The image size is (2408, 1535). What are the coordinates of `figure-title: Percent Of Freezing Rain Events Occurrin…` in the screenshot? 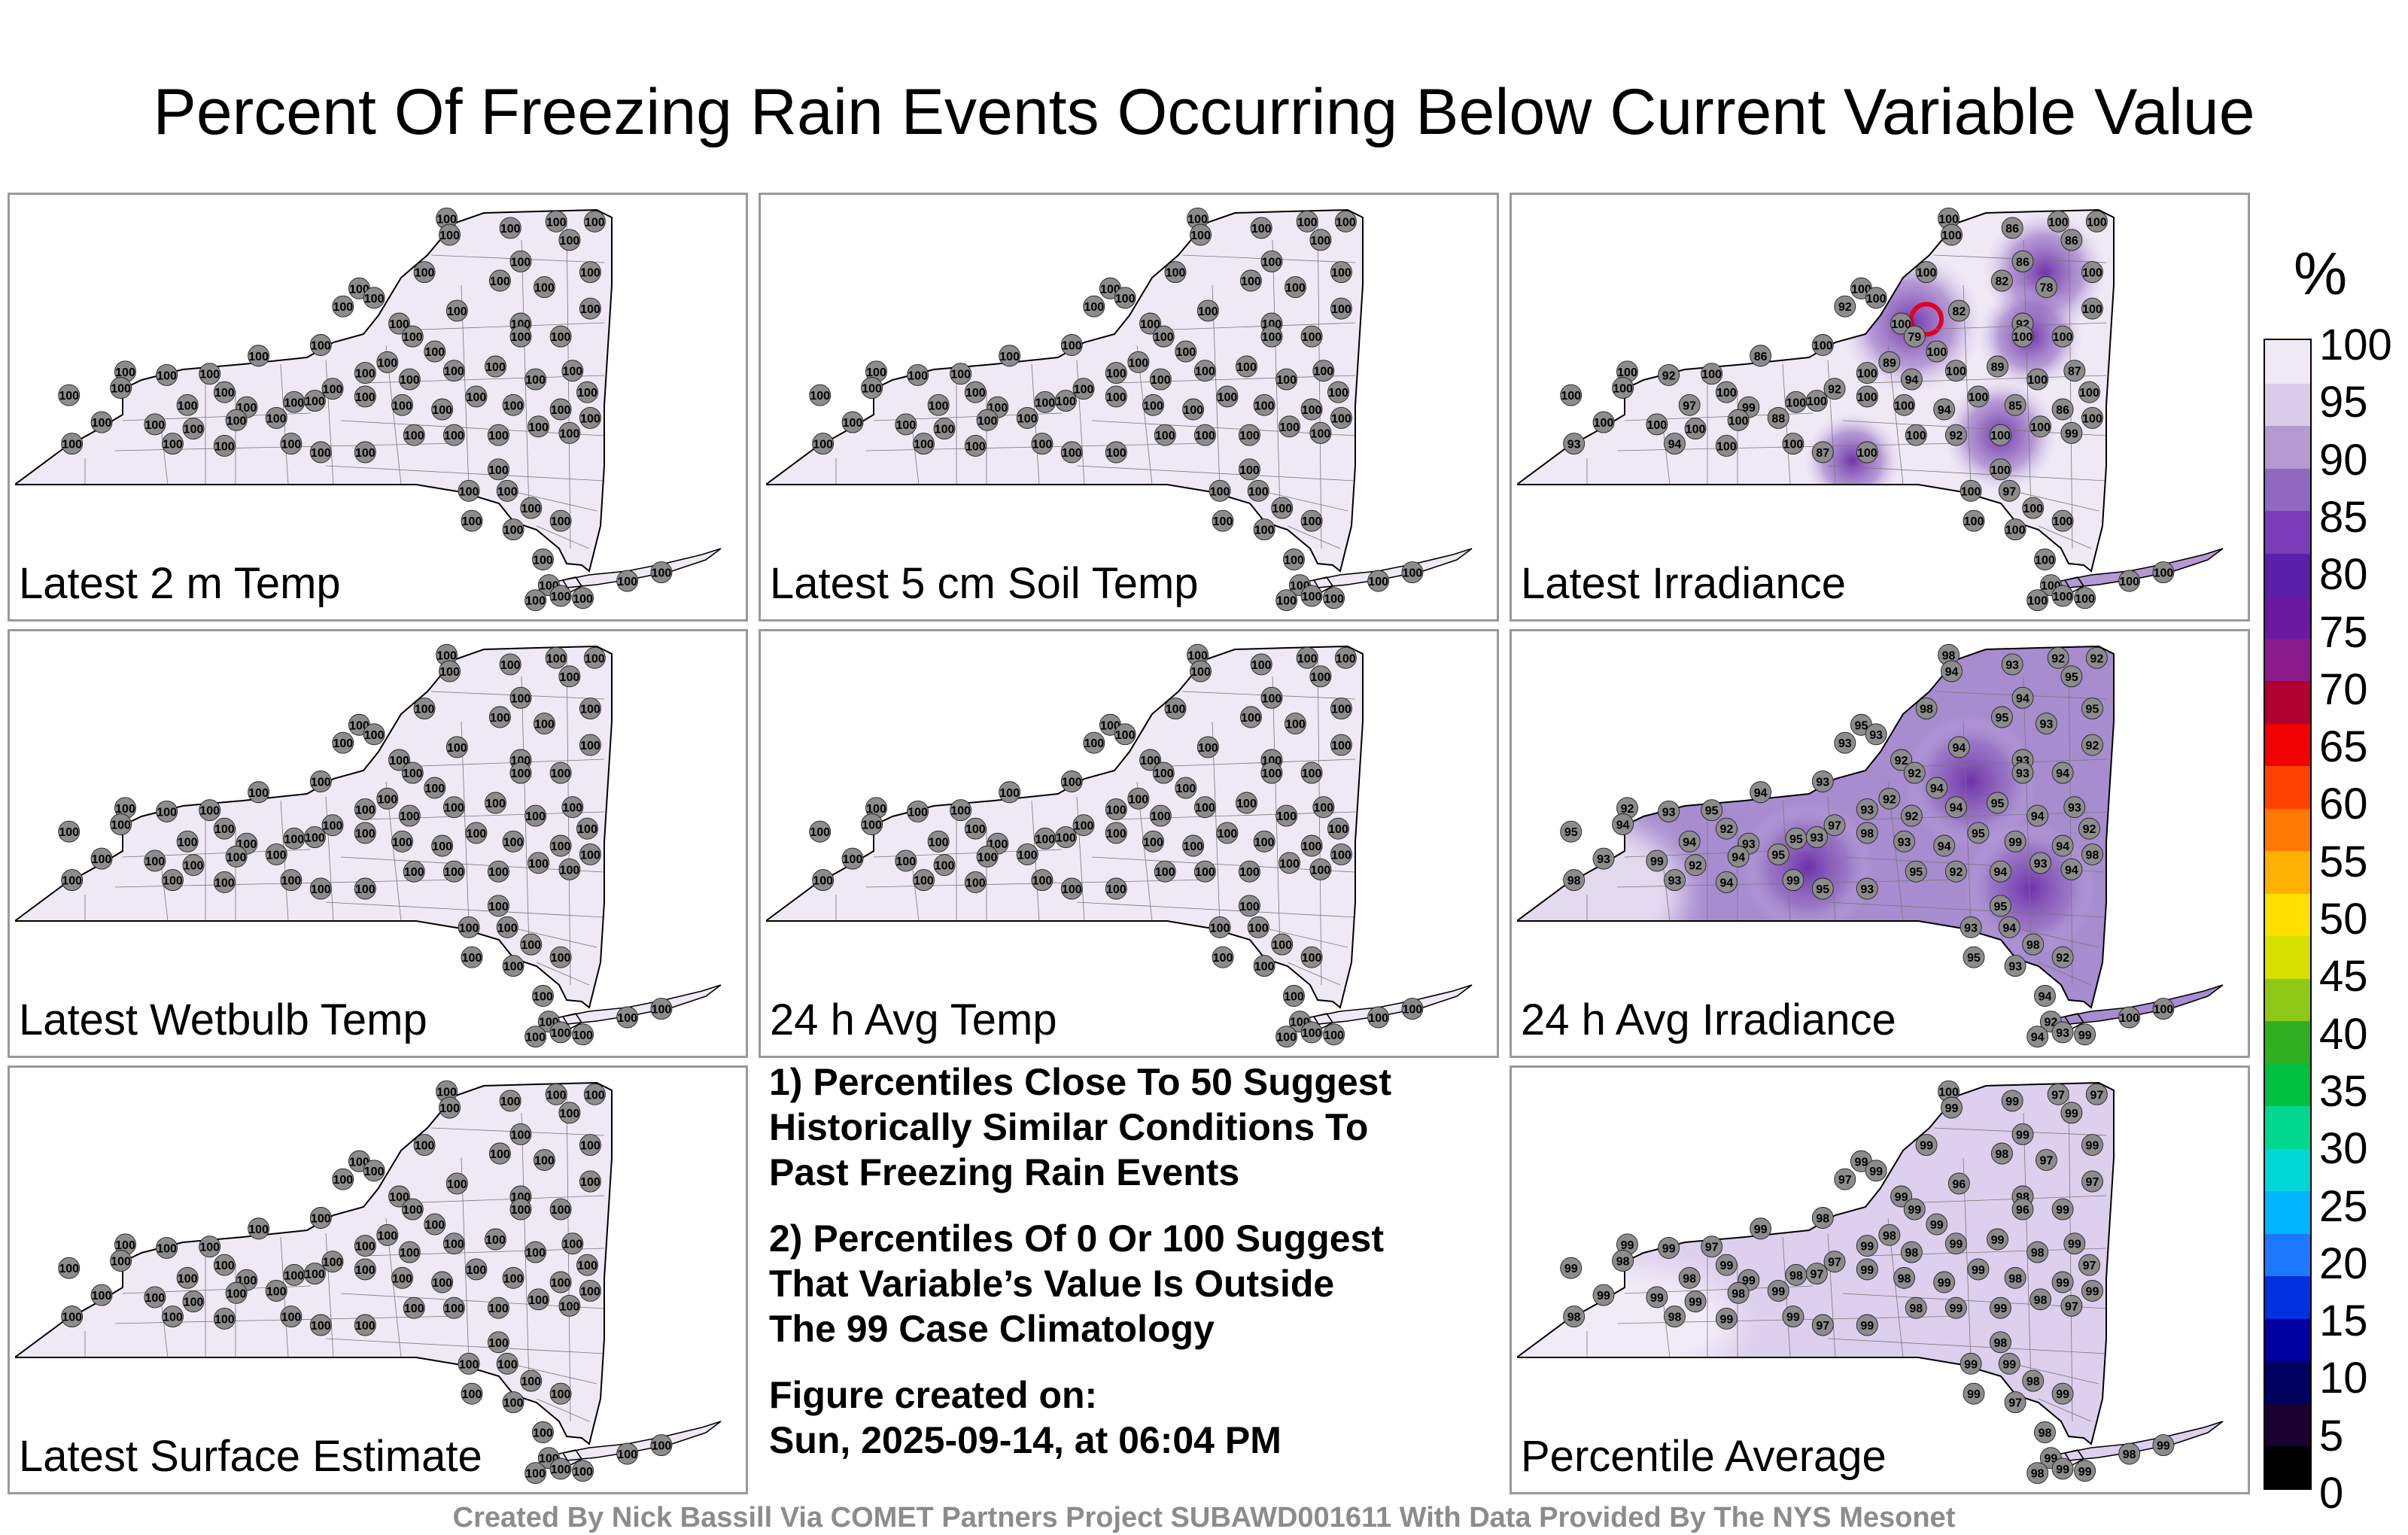 It's located at (1204, 112).